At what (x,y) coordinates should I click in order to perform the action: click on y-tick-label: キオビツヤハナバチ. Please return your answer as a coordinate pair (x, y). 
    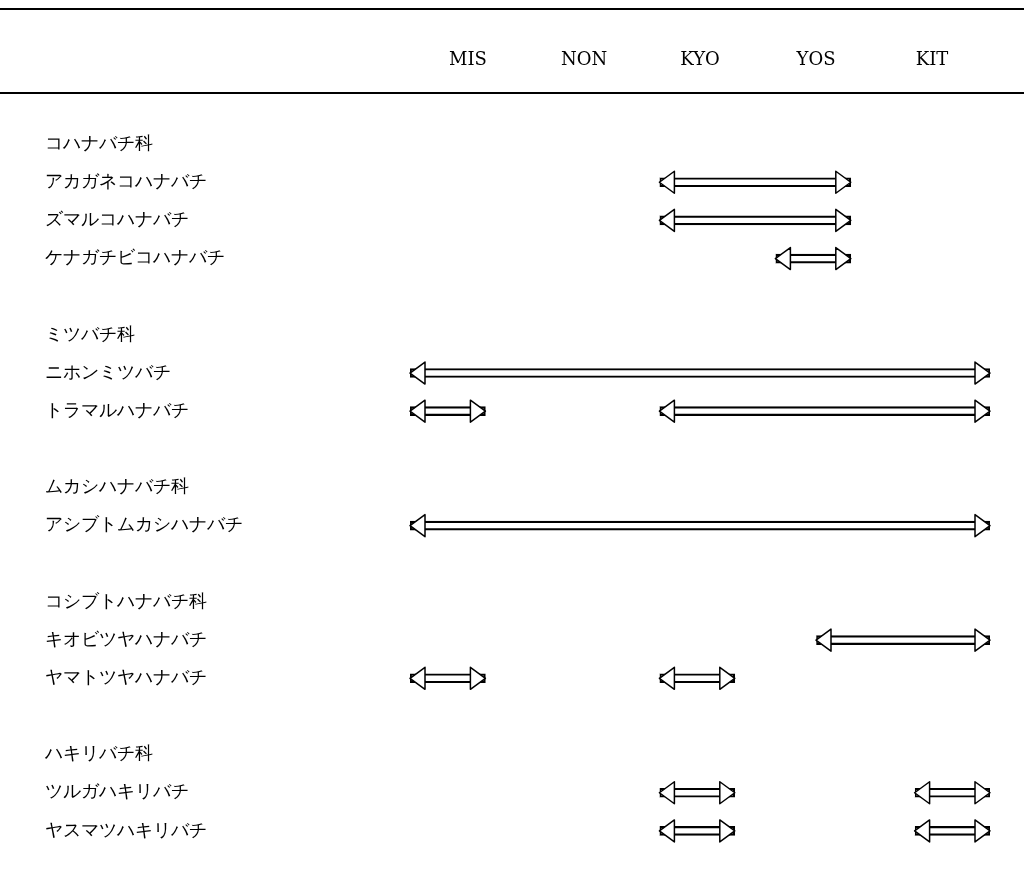
    Looking at the image, I should click on (126, 638).